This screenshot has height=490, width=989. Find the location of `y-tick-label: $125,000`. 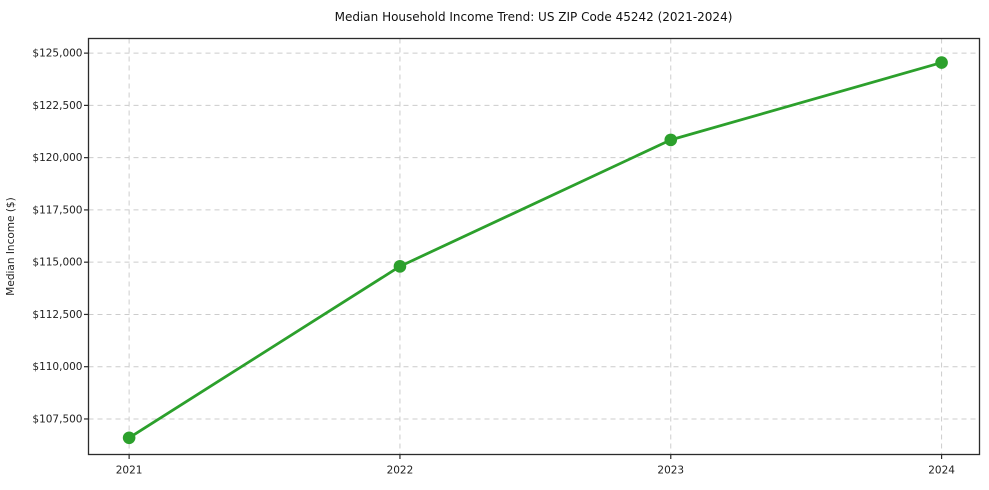

y-tick-label: $125,000 is located at coordinates (57, 54).